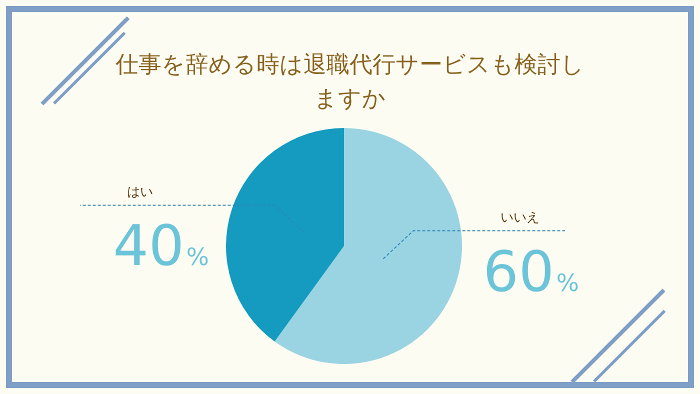 The image size is (700, 394). What do you see at coordinates (161, 247) in the screenshot?
I see `data-label: 40%` at bounding box center [161, 247].